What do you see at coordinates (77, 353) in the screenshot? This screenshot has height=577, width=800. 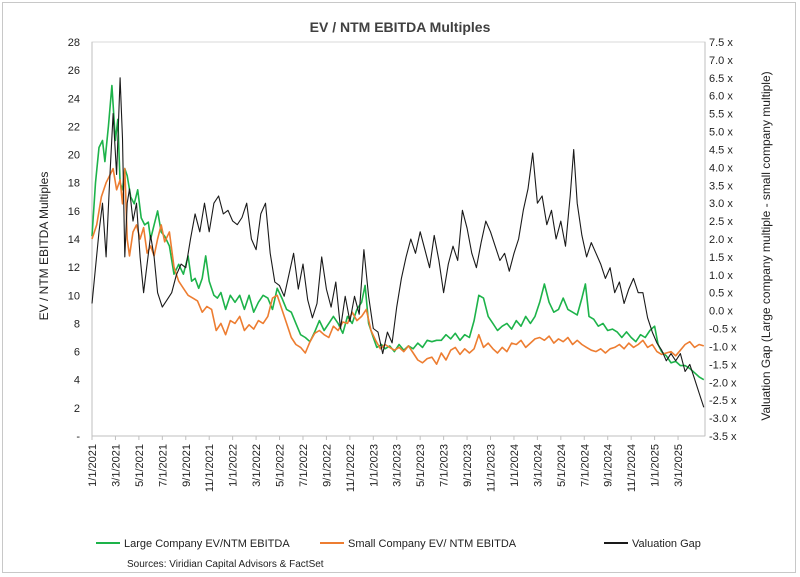 I see `left-tick-label: 6` at bounding box center [77, 353].